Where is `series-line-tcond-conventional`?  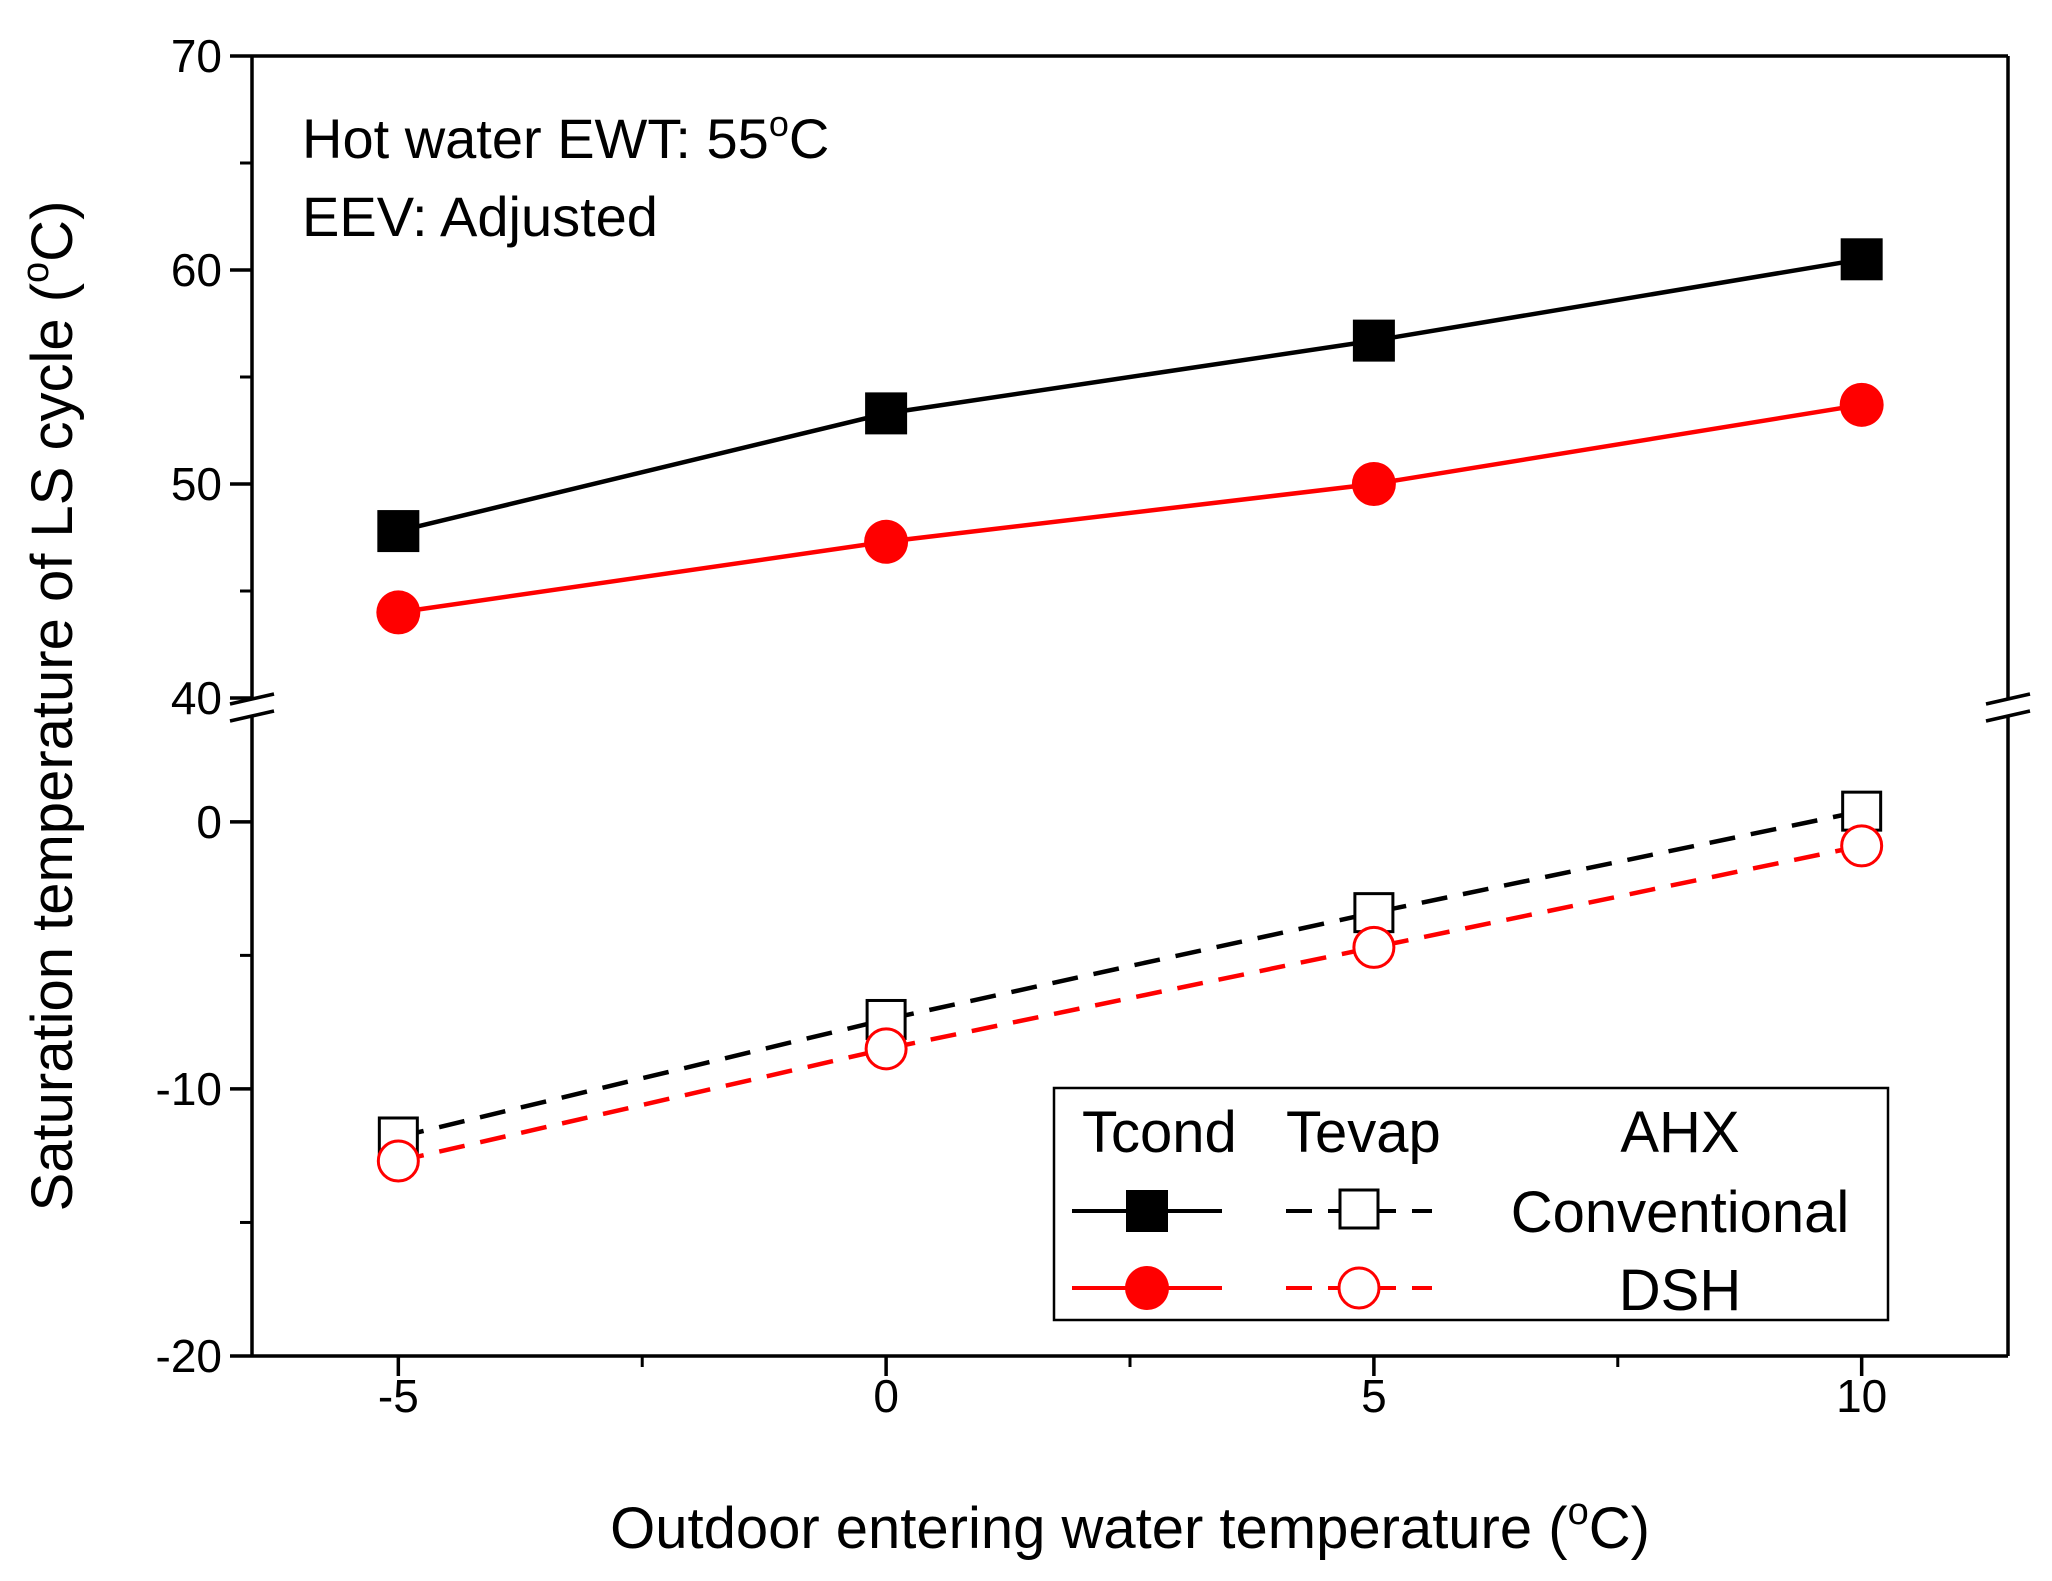
series-line-tcond-conventional is located at coordinates (1130, 395).